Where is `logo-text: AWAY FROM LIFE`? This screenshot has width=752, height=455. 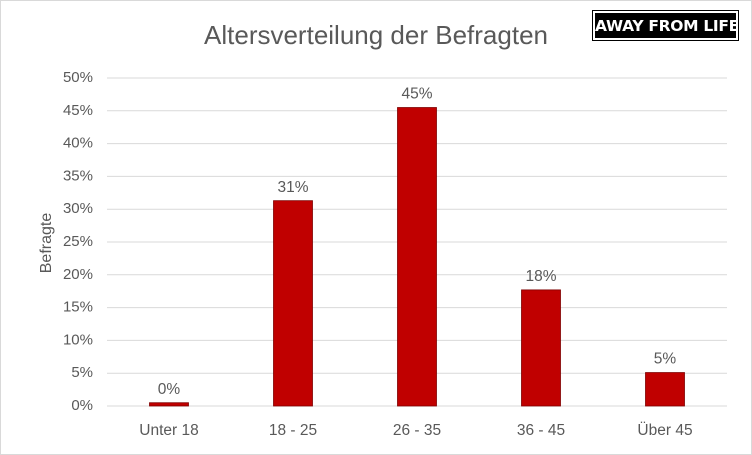
logo-text: AWAY FROM LIFE is located at coordinates (667, 26).